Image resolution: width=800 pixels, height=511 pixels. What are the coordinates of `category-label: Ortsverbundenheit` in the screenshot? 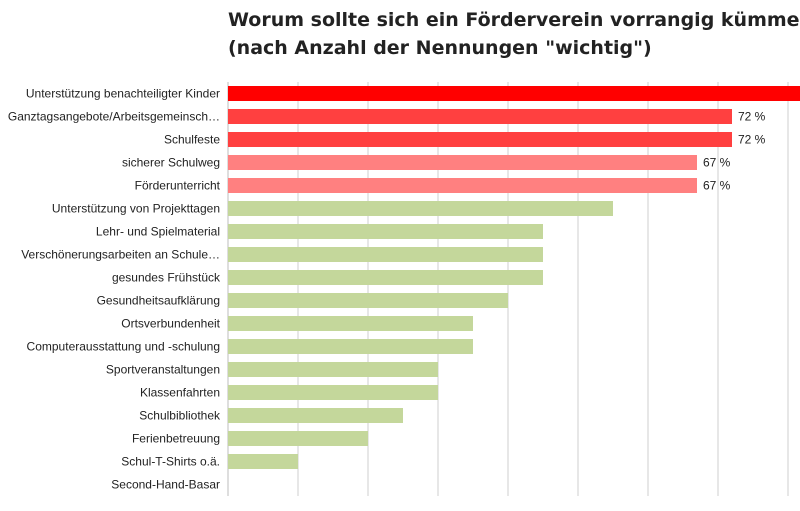 It's located at (170, 324).